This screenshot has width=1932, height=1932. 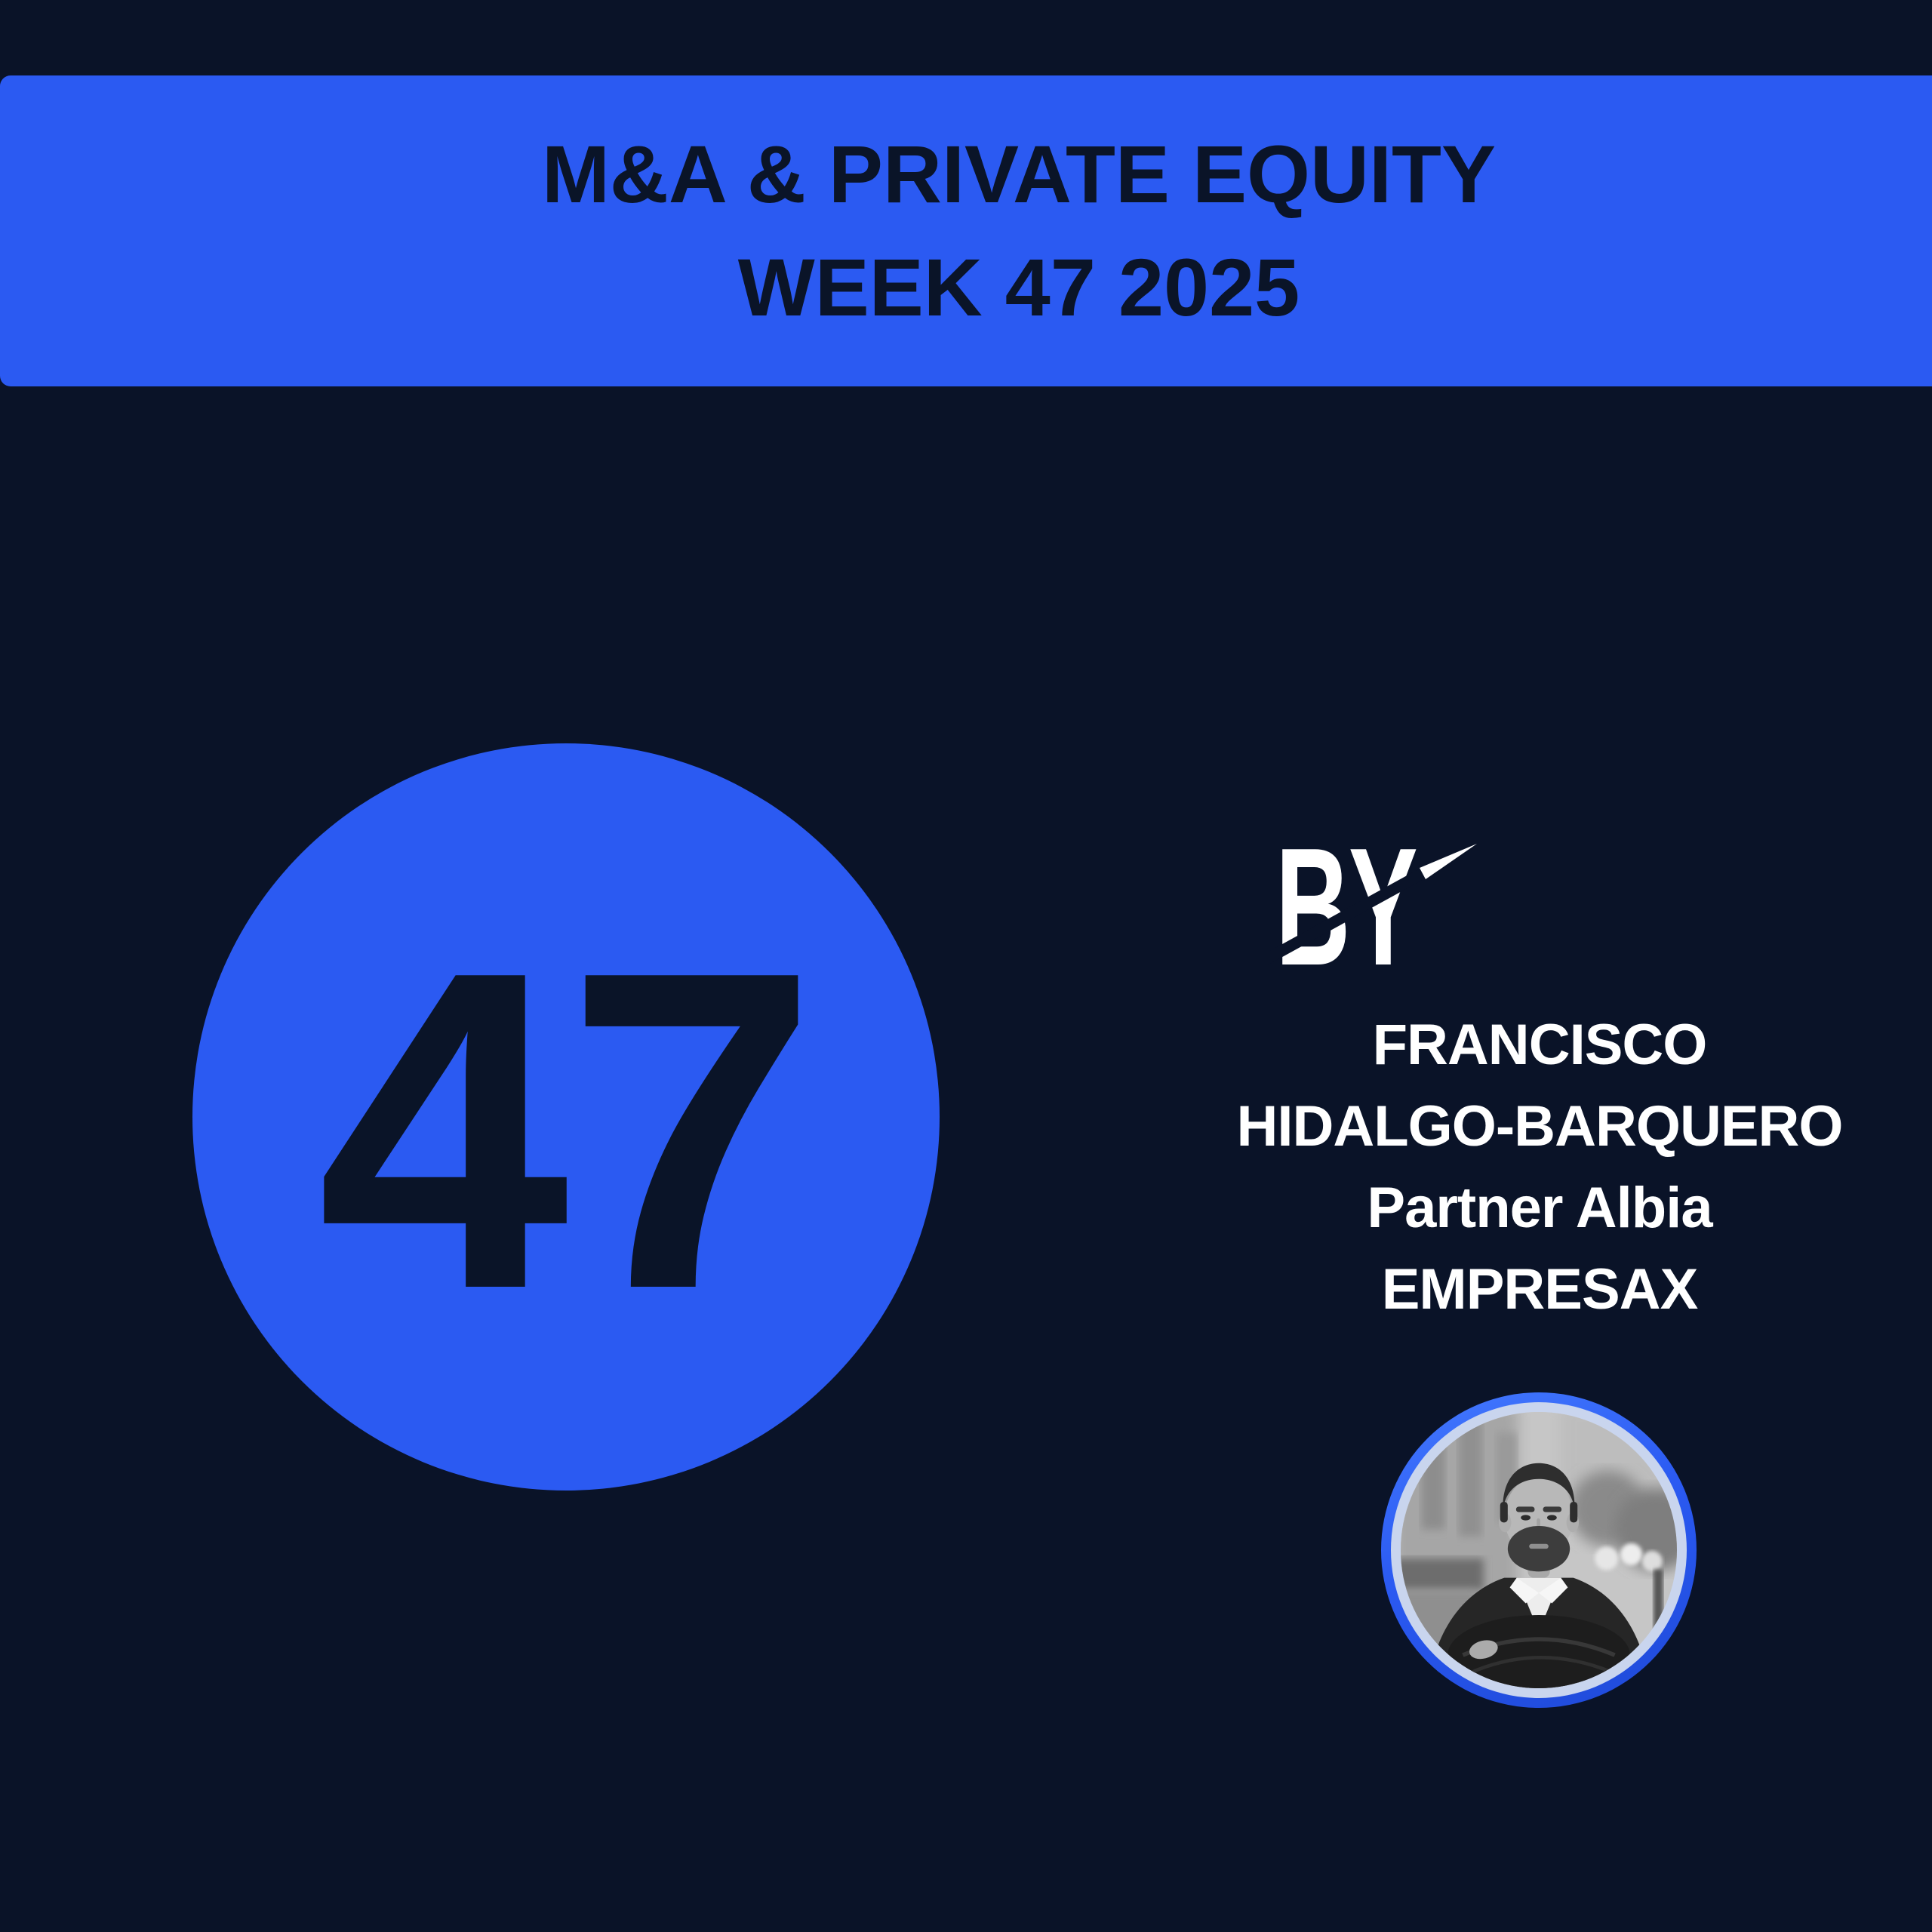 What do you see at coordinates (1019, 174) in the screenshot?
I see `title-line-1: M&A & PRIVATE EQUITY` at bounding box center [1019, 174].